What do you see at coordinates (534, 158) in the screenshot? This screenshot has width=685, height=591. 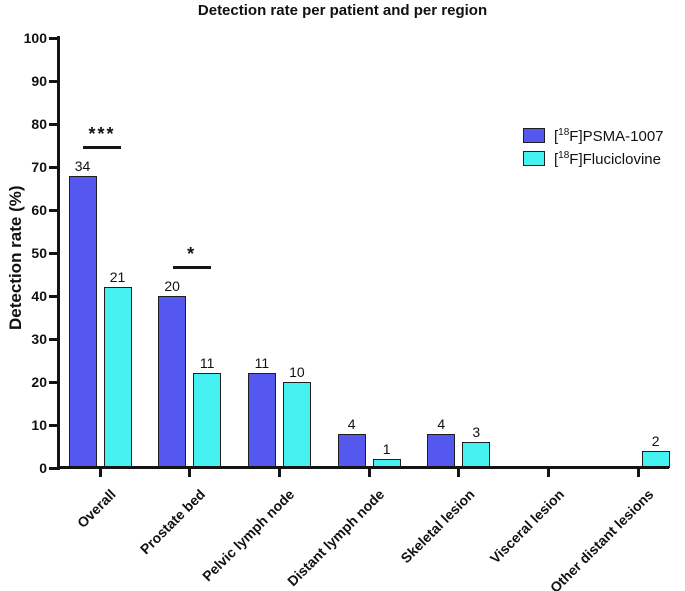 I see `legend-swatch-fluciclovine` at bounding box center [534, 158].